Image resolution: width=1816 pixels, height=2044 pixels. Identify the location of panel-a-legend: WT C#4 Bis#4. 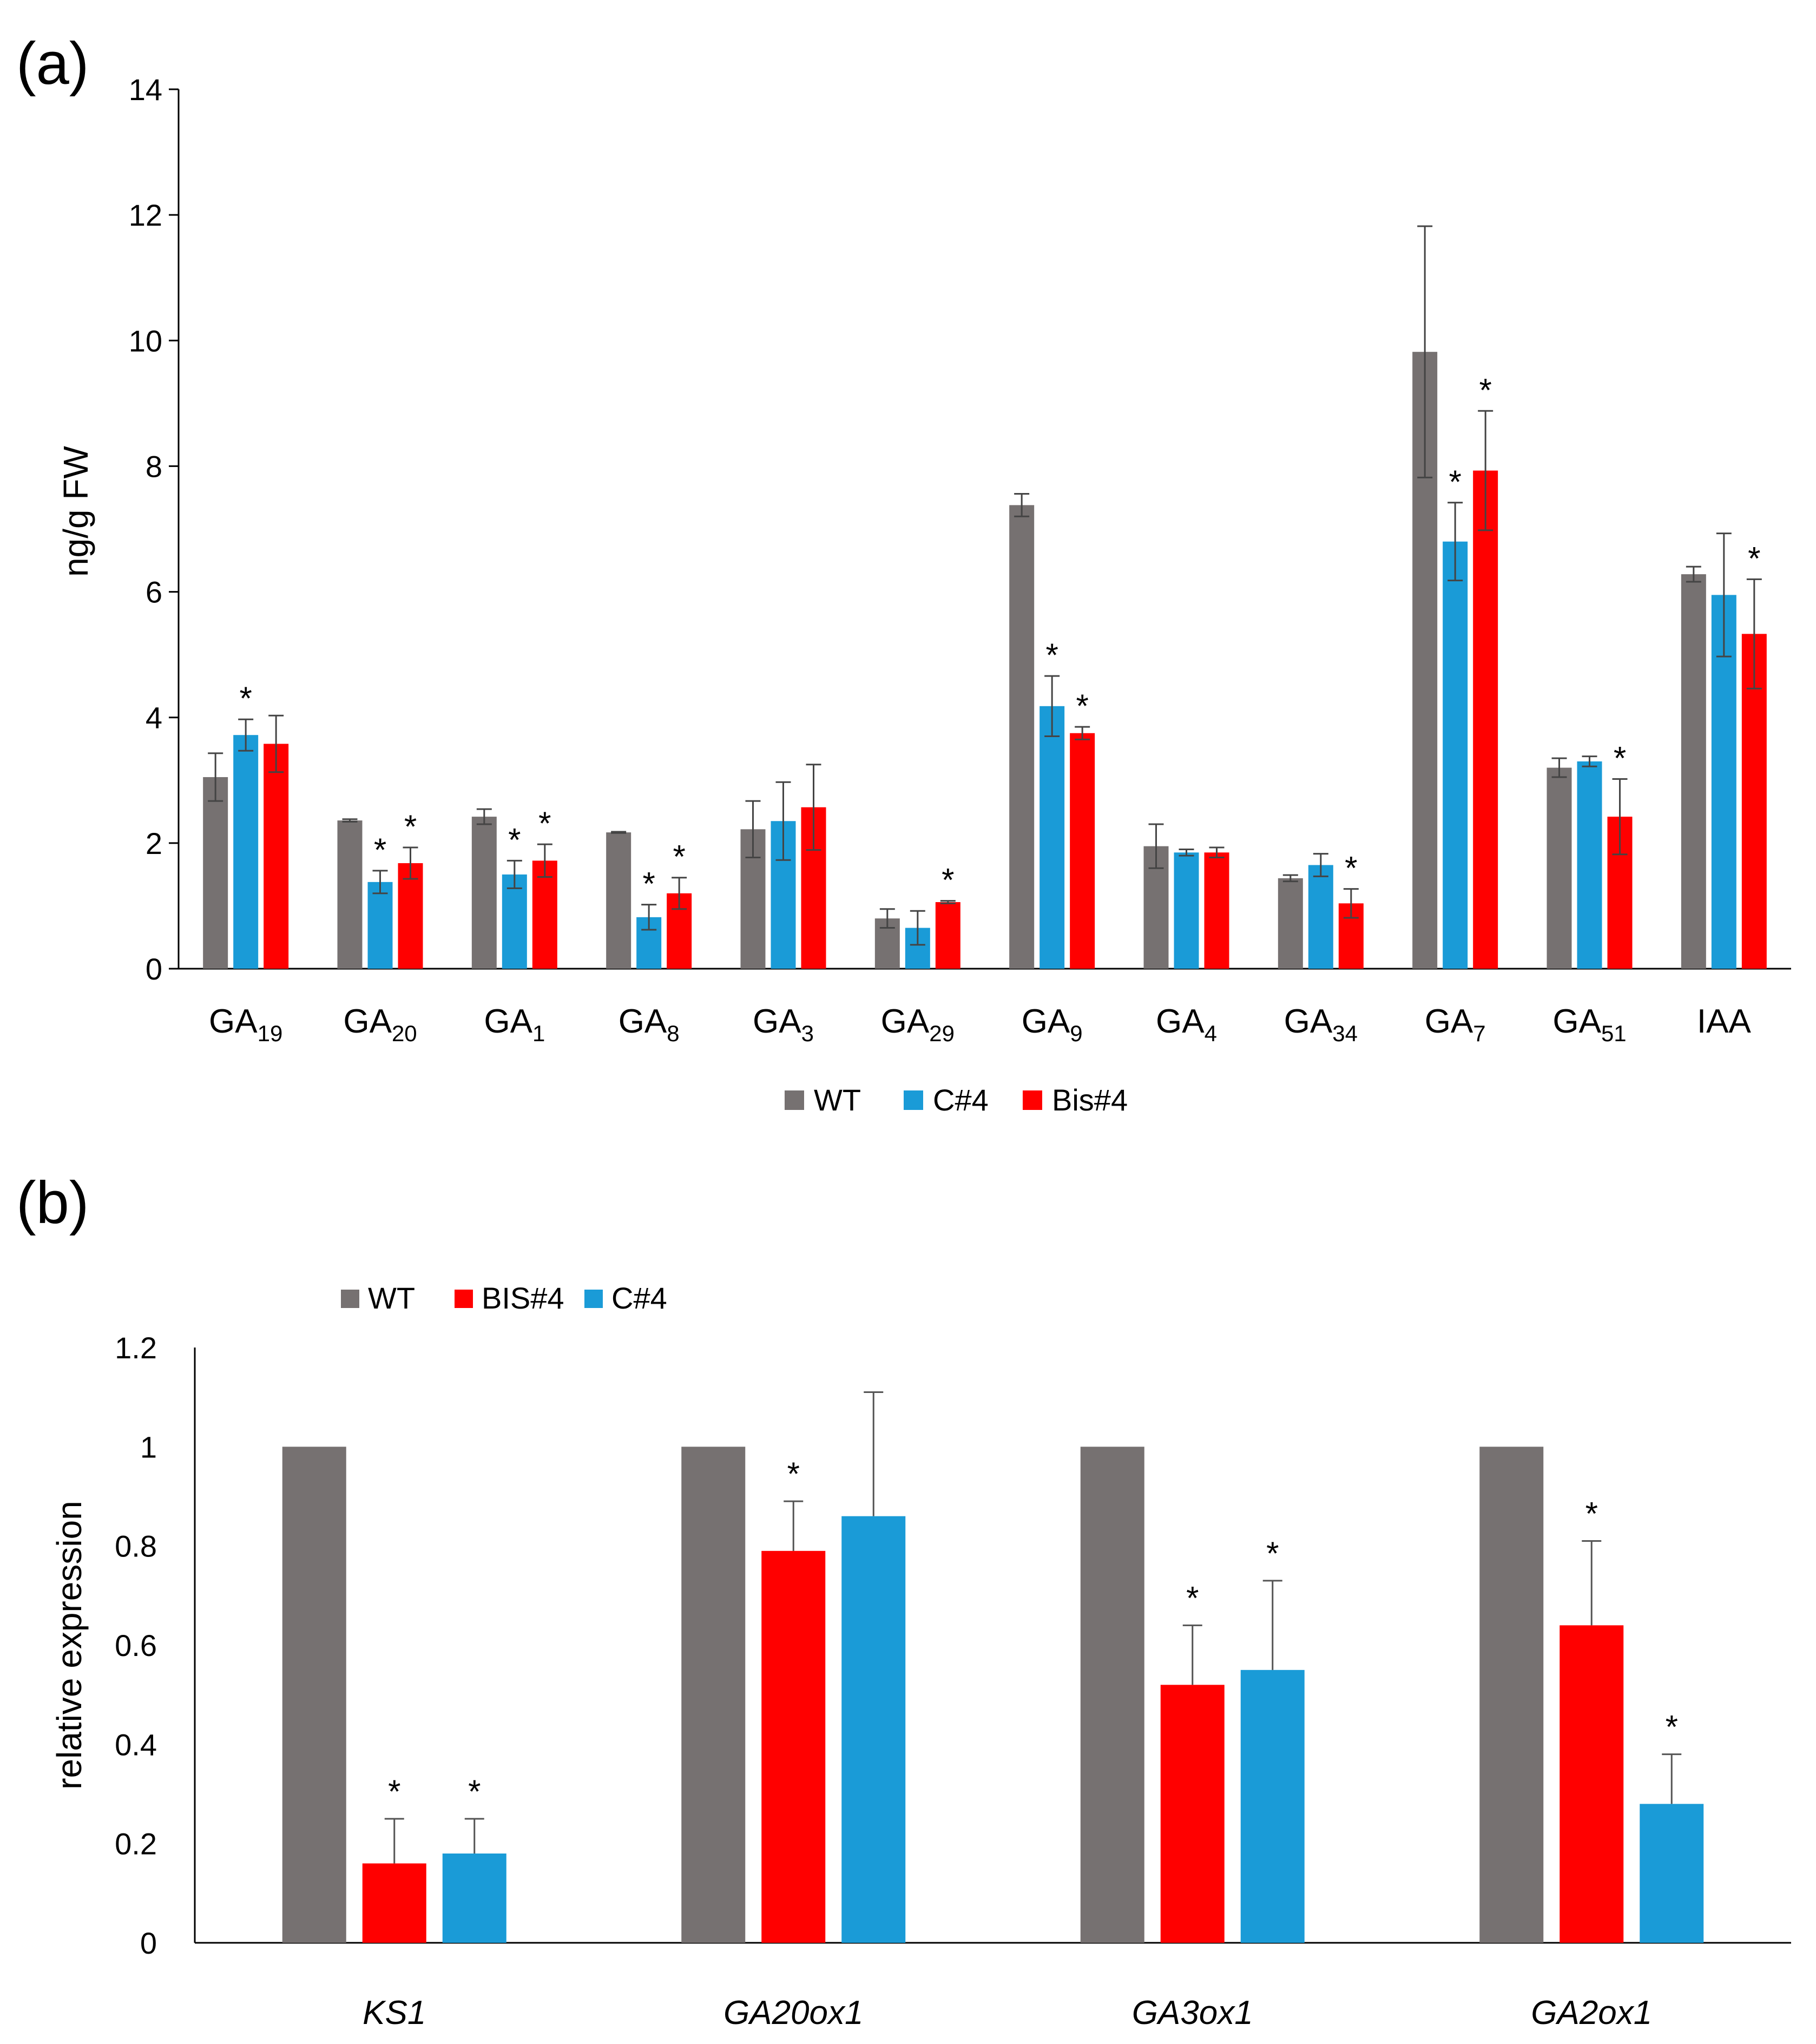
(957, 1100).